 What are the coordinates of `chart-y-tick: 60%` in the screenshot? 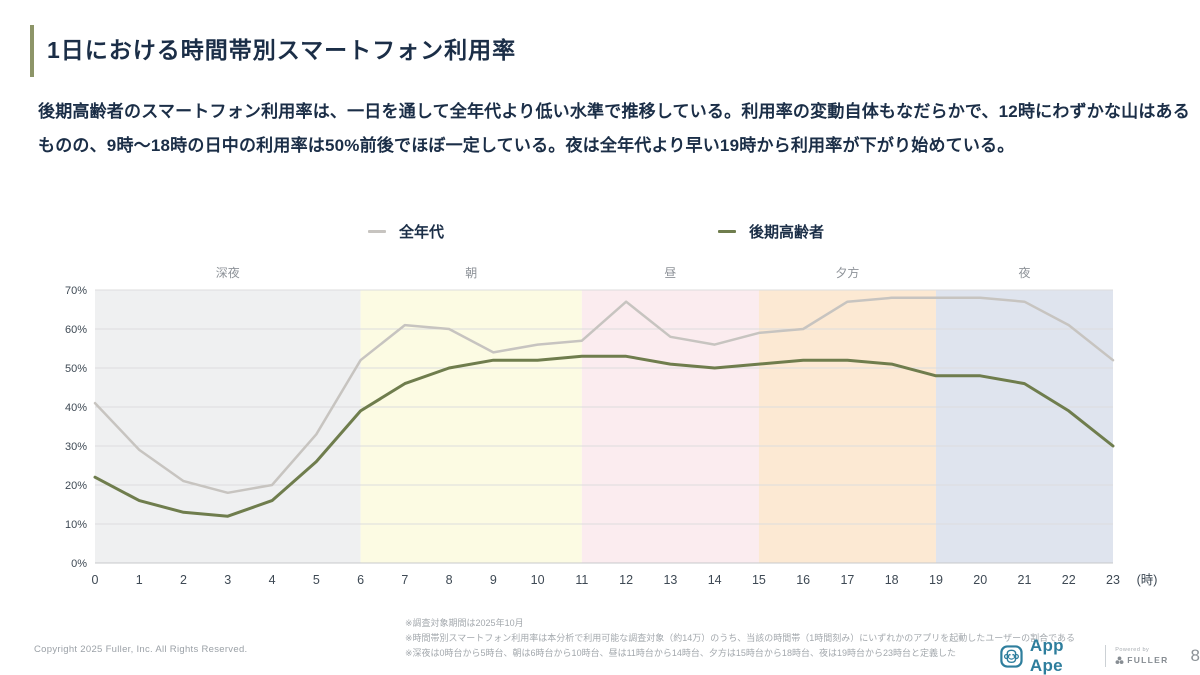 It's located at (76, 330).